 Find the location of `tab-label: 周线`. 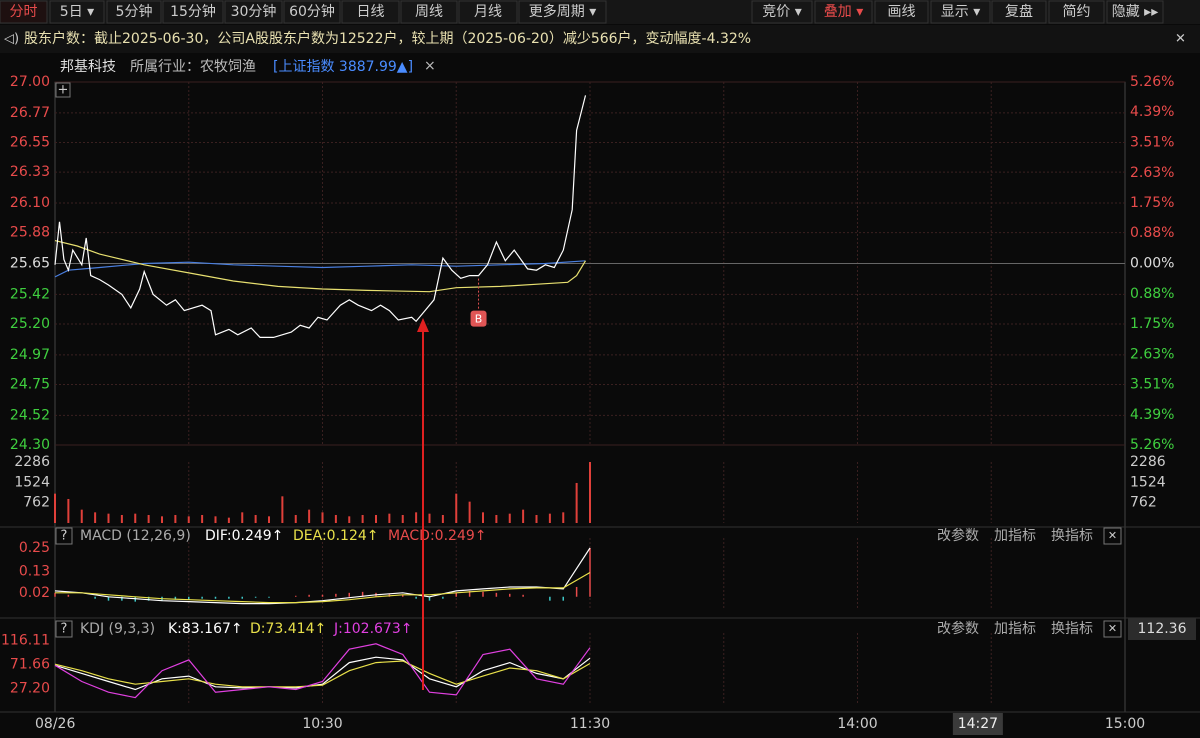

tab-label: 周线 is located at coordinates (429, 12).